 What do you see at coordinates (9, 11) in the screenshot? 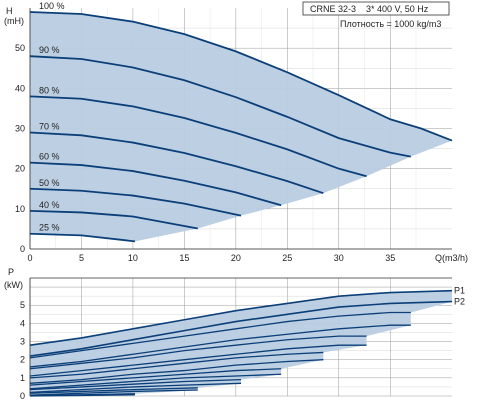
I see `head-axis-letter: H` at bounding box center [9, 11].